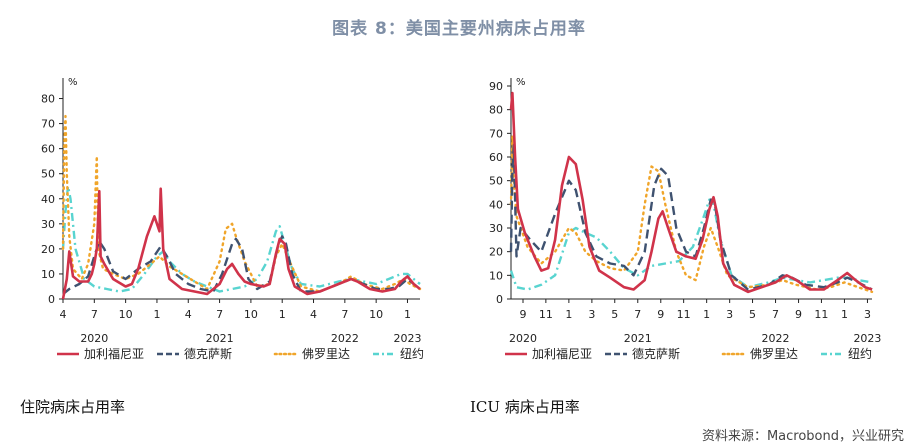  What do you see at coordinates (523, 338) in the screenshot?
I see `right-year-label: 2020` at bounding box center [523, 338].